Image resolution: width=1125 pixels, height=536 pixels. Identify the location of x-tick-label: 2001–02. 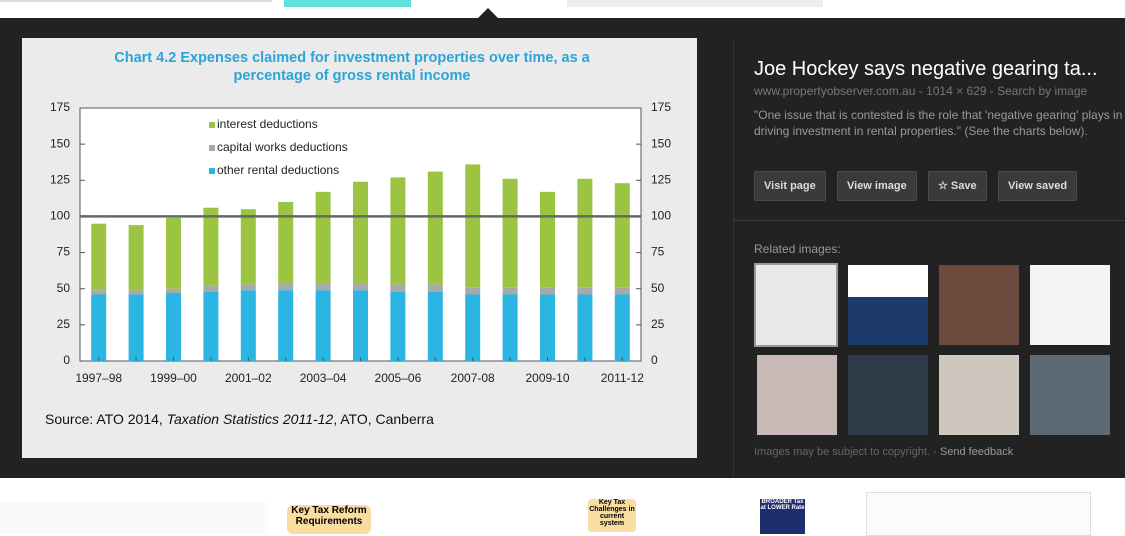
(248, 378).